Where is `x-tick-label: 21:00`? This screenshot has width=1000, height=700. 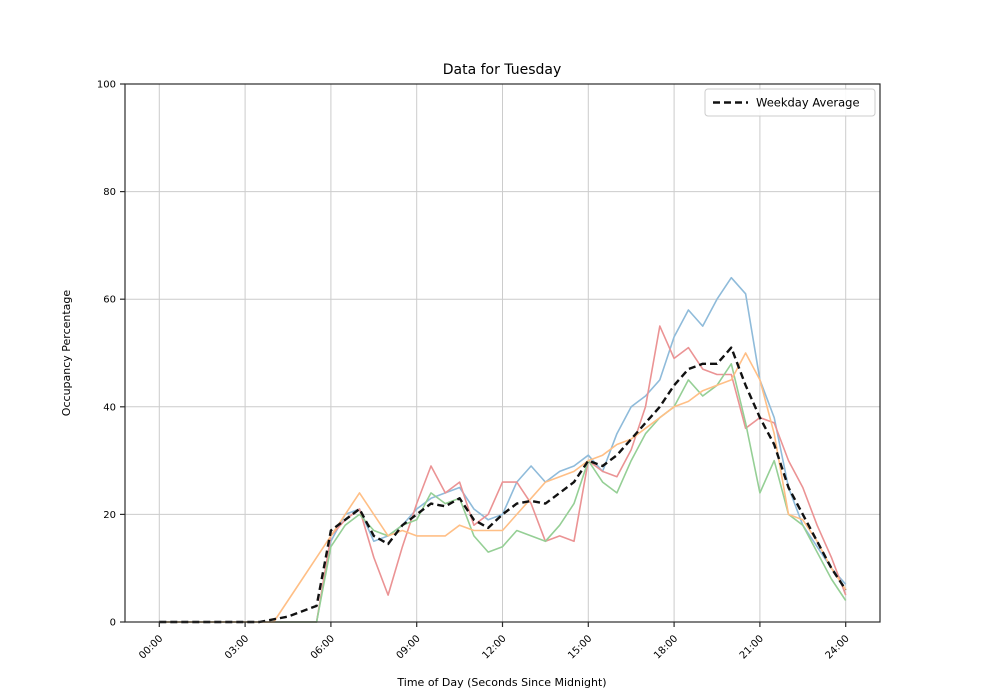
x-tick-label: 21:00 is located at coordinates (752, 647).